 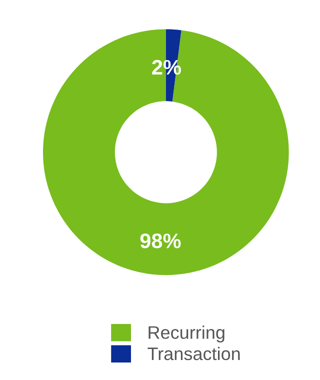 What do you see at coordinates (186, 334) in the screenshot?
I see `legend-label: Recurring` at bounding box center [186, 334].